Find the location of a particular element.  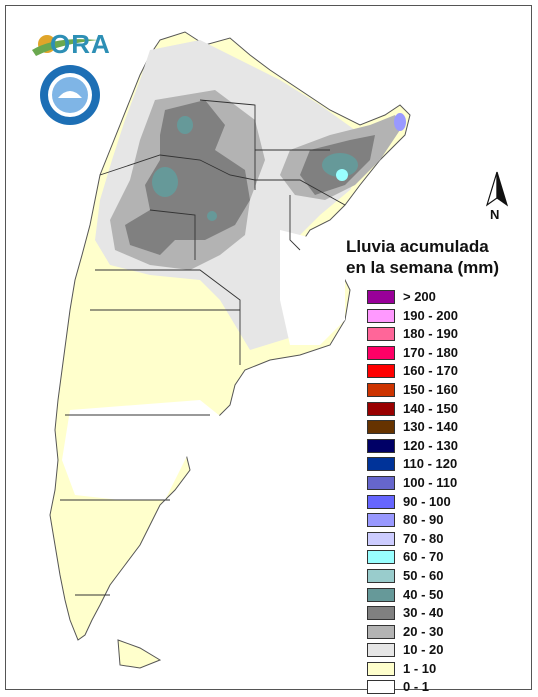

legend-label: 180 - 190 is located at coordinates (430, 334).